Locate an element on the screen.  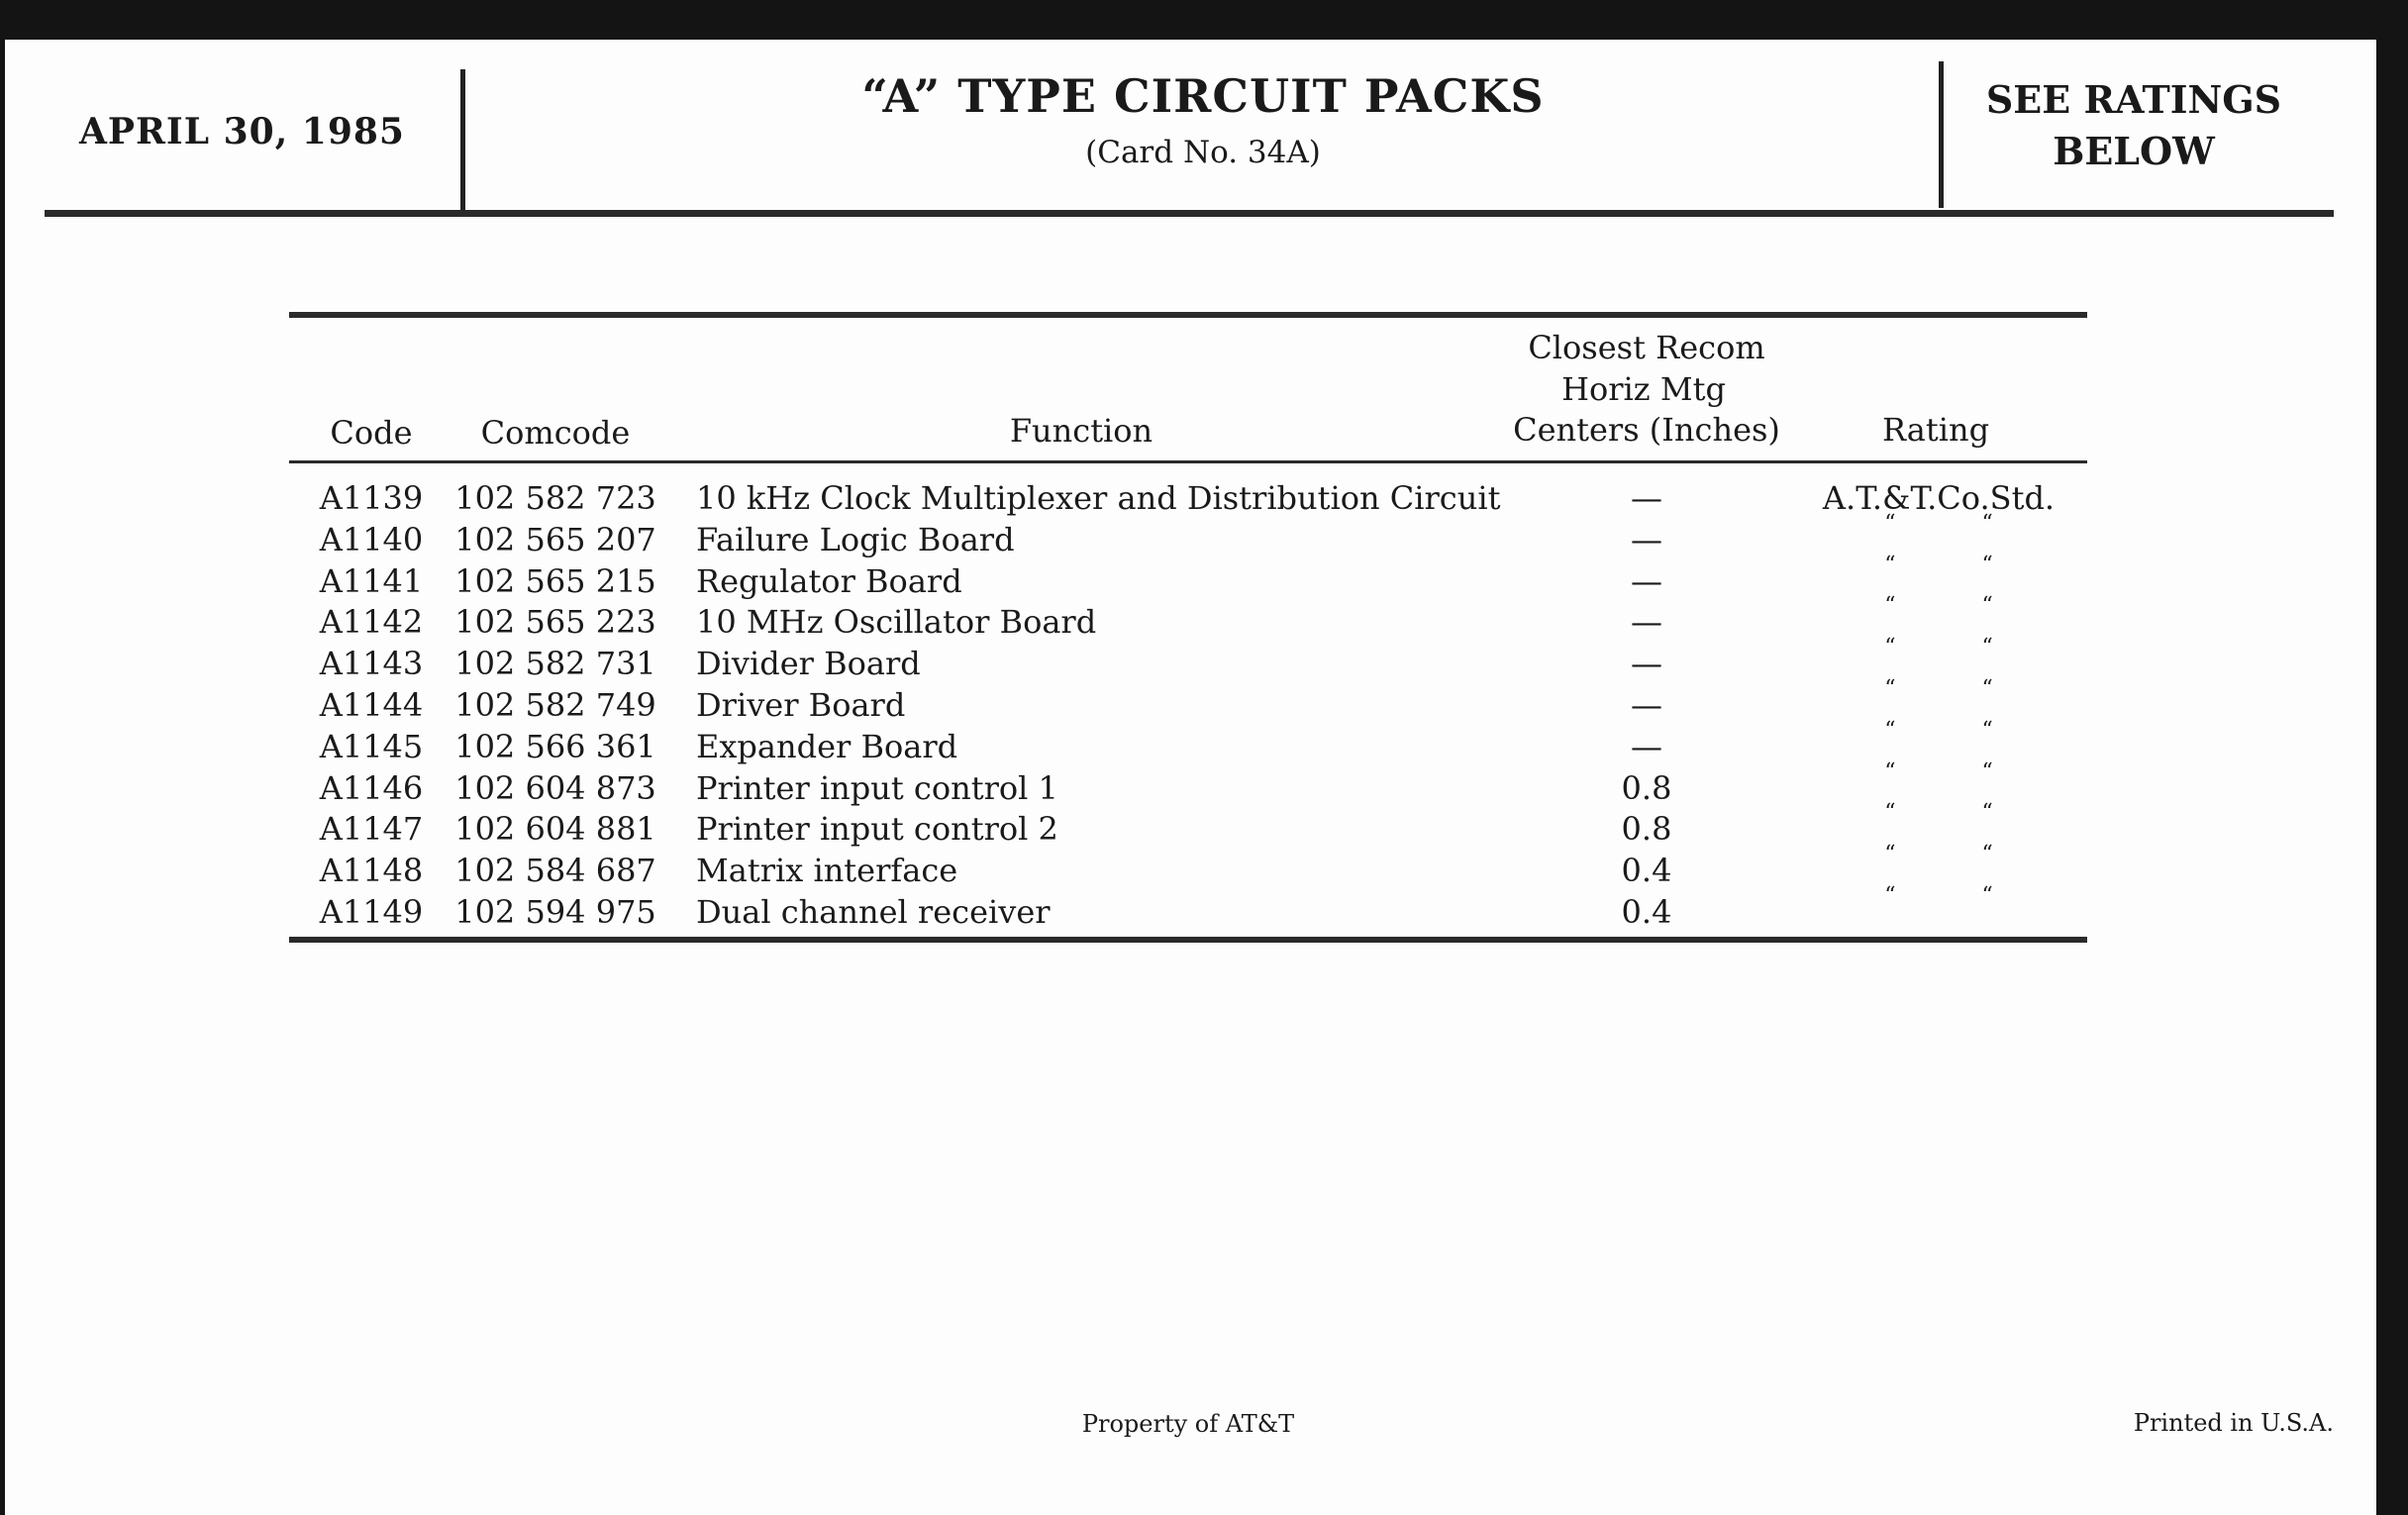
row-rating: A.T.&T.Co.Std. is located at coordinates (1939, 498).